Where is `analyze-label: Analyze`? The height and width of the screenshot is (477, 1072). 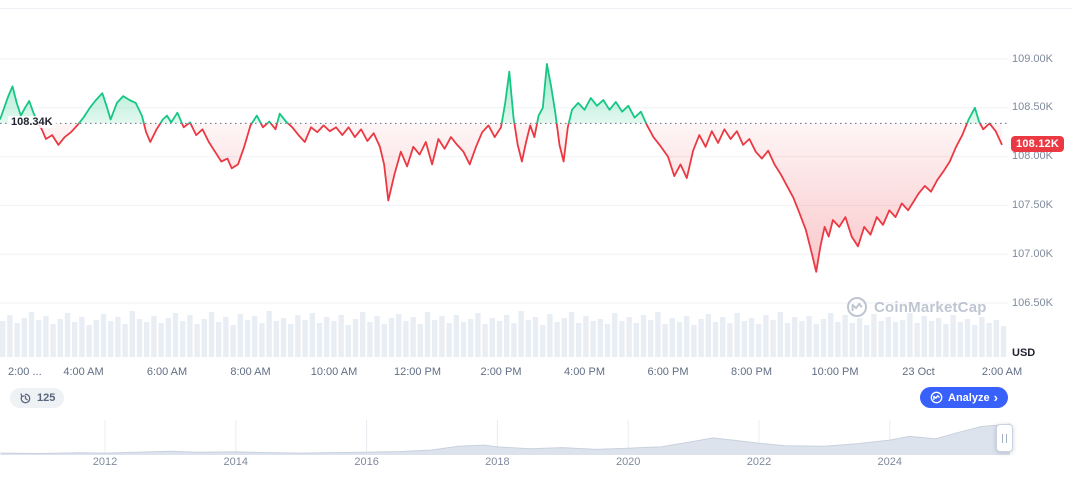
analyze-label: Analyze is located at coordinates (969, 397).